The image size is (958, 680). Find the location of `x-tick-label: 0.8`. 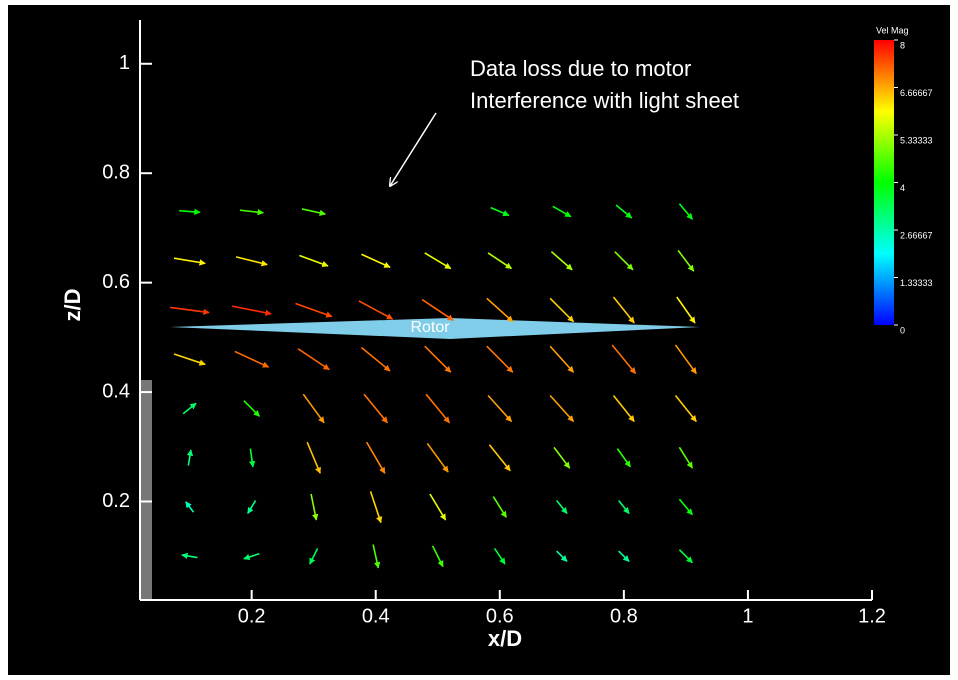

x-tick-label: 0.8 is located at coordinates (624, 616).